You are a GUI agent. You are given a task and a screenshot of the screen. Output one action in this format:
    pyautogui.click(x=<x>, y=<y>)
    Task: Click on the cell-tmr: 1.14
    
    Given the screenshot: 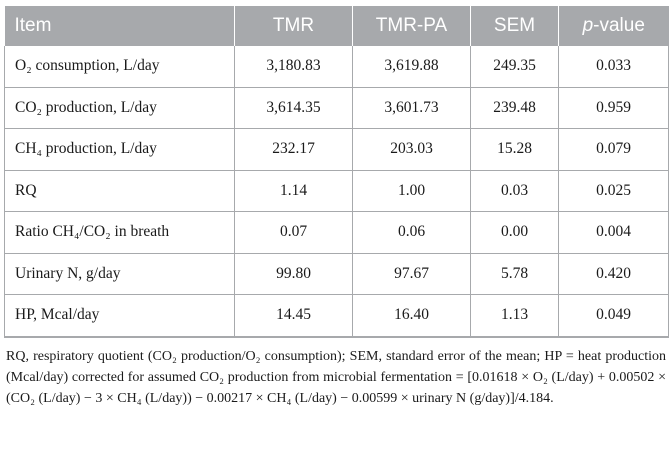 What is the action you would take?
    pyautogui.click(x=293, y=191)
    